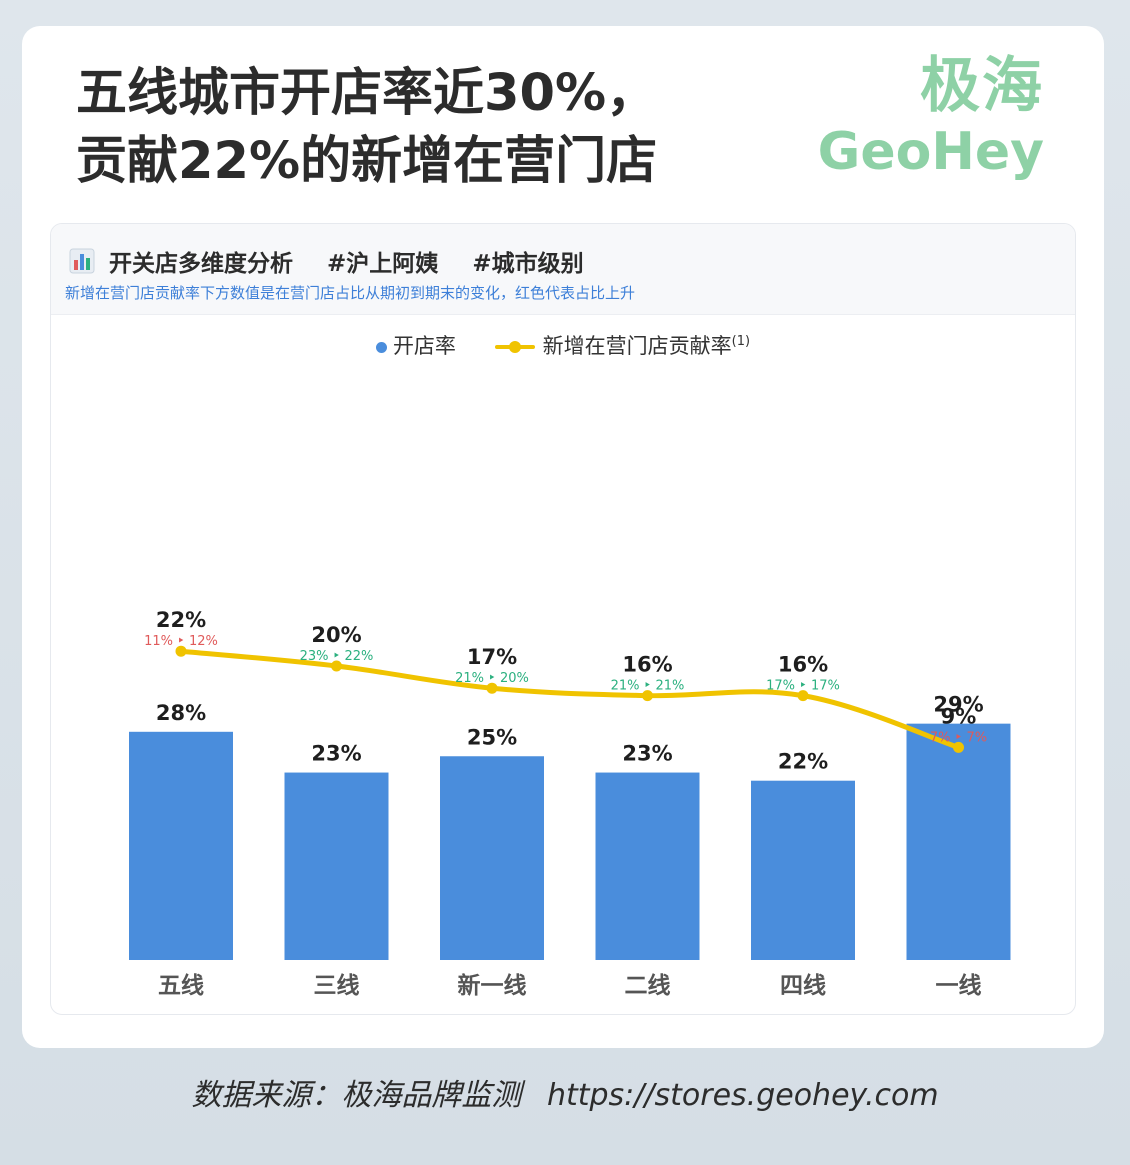  What do you see at coordinates (803, 985) in the screenshot?
I see `category-label-4: 四线` at bounding box center [803, 985].